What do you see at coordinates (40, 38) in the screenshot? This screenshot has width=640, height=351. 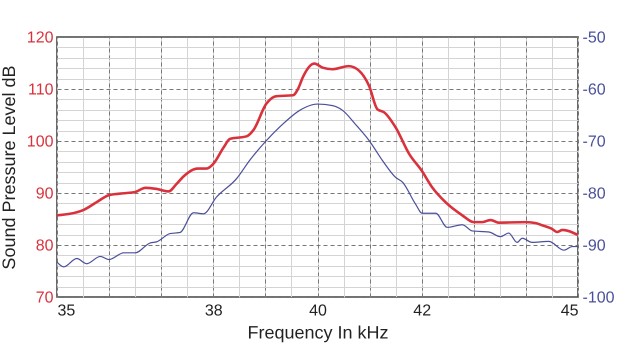 I see `y-tick-label: 120` at bounding box center [40, 38].